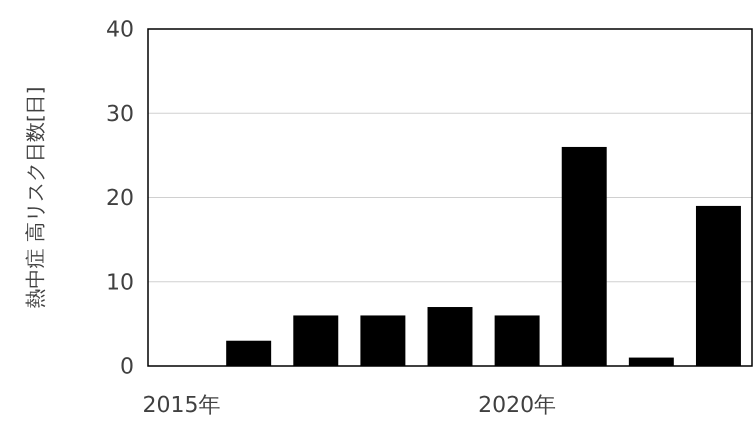  I want to click on x-tick-label: 2020年, so click(517, 405).